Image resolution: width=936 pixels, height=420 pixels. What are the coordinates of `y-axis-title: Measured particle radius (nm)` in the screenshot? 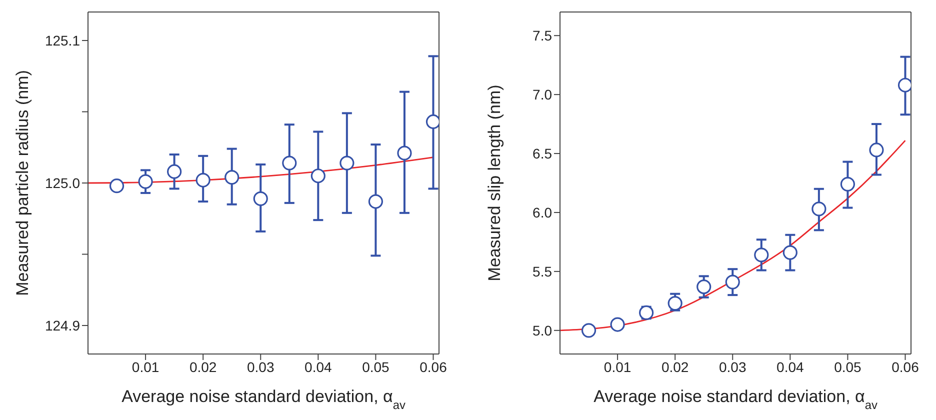 It's located at (22, 183).